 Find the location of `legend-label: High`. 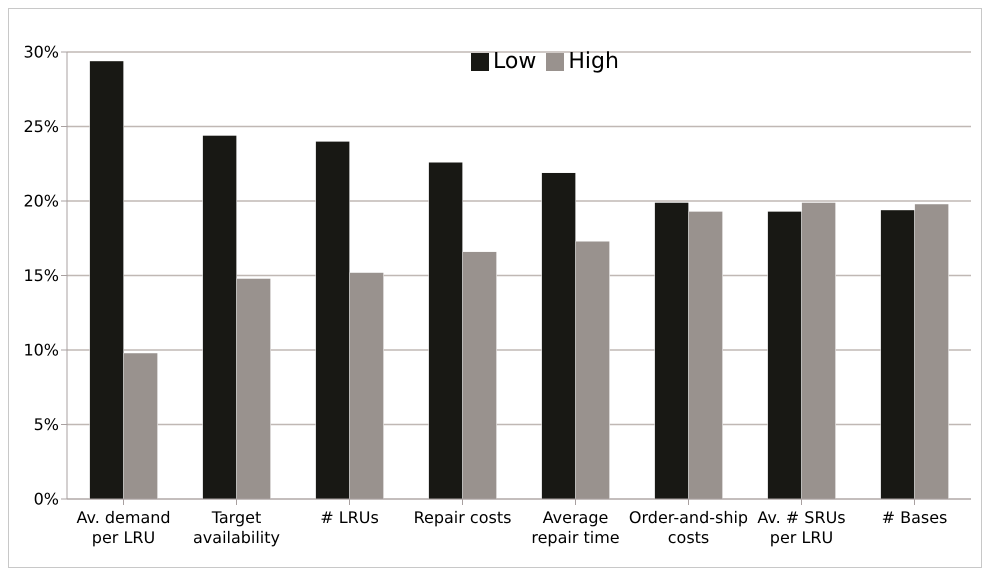

legend-label: High is located at coordinates (593, 61).